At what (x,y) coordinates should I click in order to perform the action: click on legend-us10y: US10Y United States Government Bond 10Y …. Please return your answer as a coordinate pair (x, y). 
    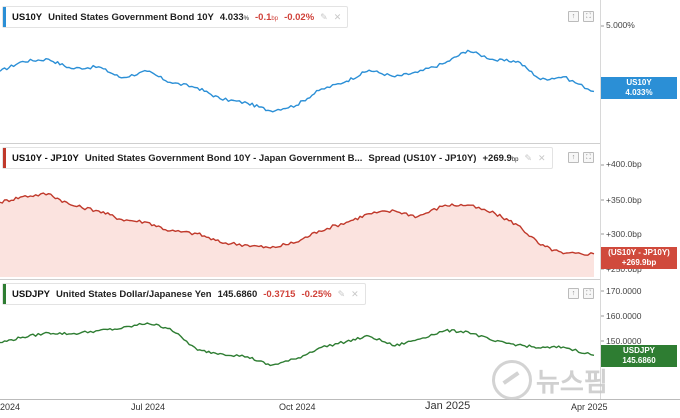
    Looking at the image, I should click on (175, 17).